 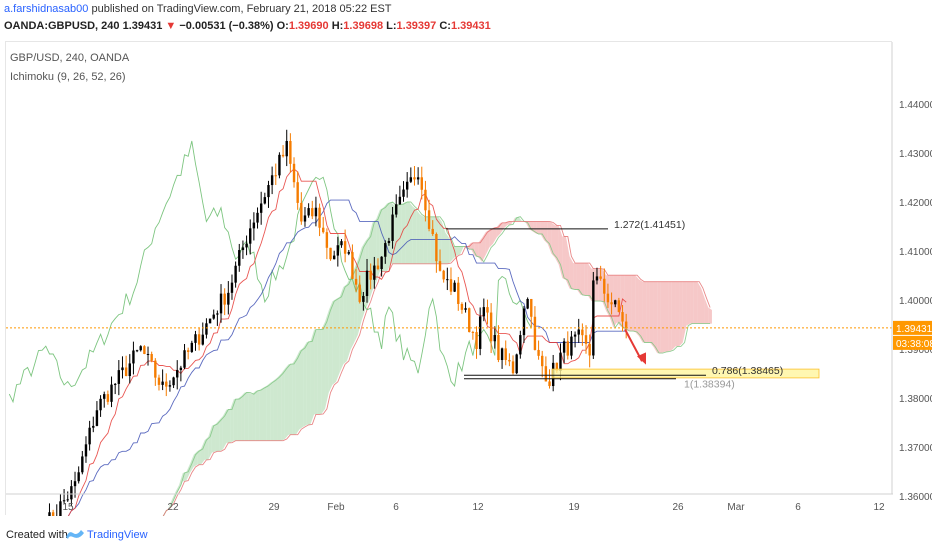 I want to click on x-tick-label: 22, so click(x=173, y=507).